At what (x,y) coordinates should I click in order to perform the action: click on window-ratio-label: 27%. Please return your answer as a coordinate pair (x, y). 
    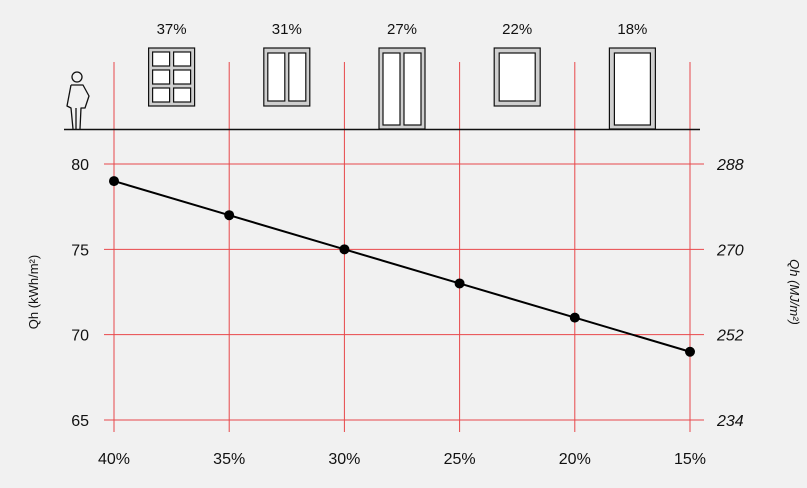
    Looking at the image, I should click on (402, 29).